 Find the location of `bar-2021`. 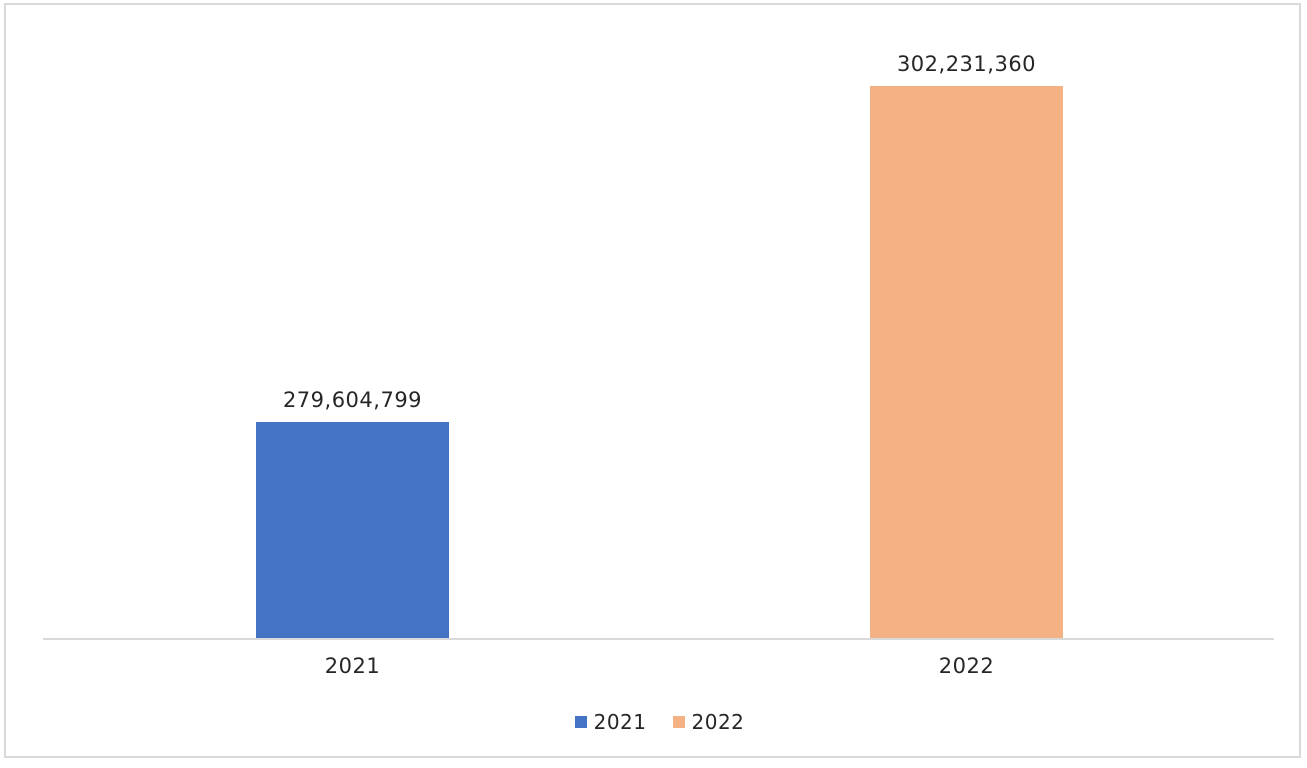

bar-2021 is located at coordinates (352, 530).